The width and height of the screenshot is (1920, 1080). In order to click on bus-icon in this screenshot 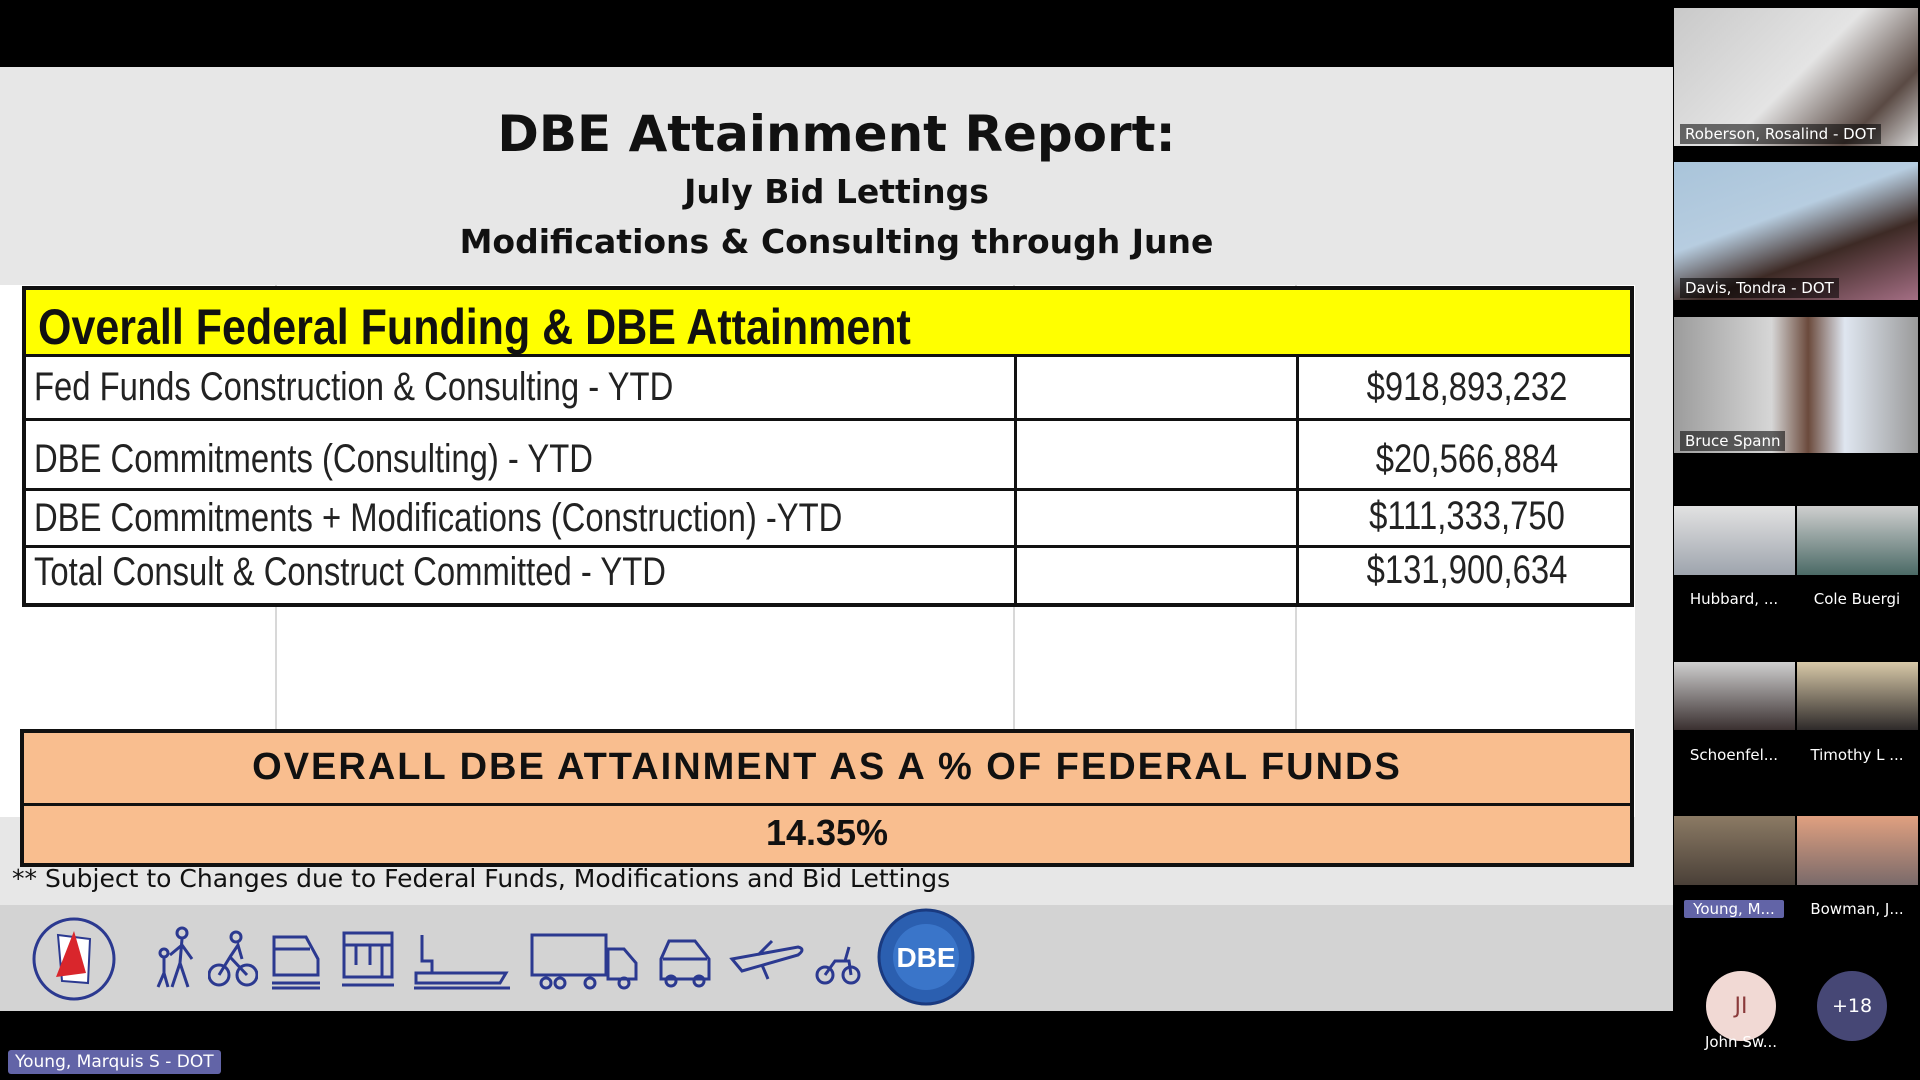, I will do `click(368, 959)`.